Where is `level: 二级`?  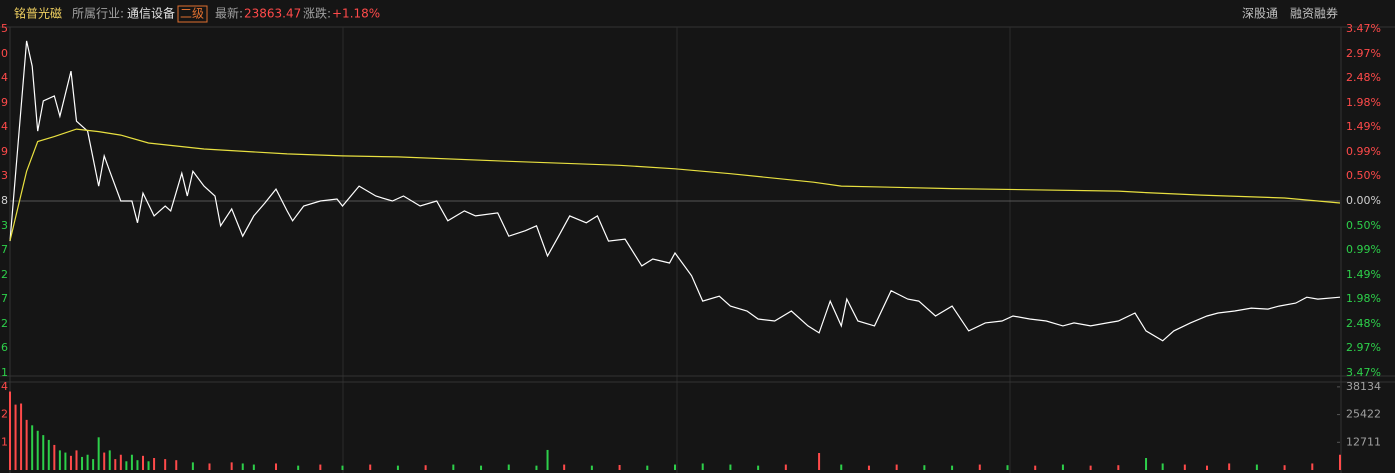
level: 二级 is located at coordinates (192, 14).